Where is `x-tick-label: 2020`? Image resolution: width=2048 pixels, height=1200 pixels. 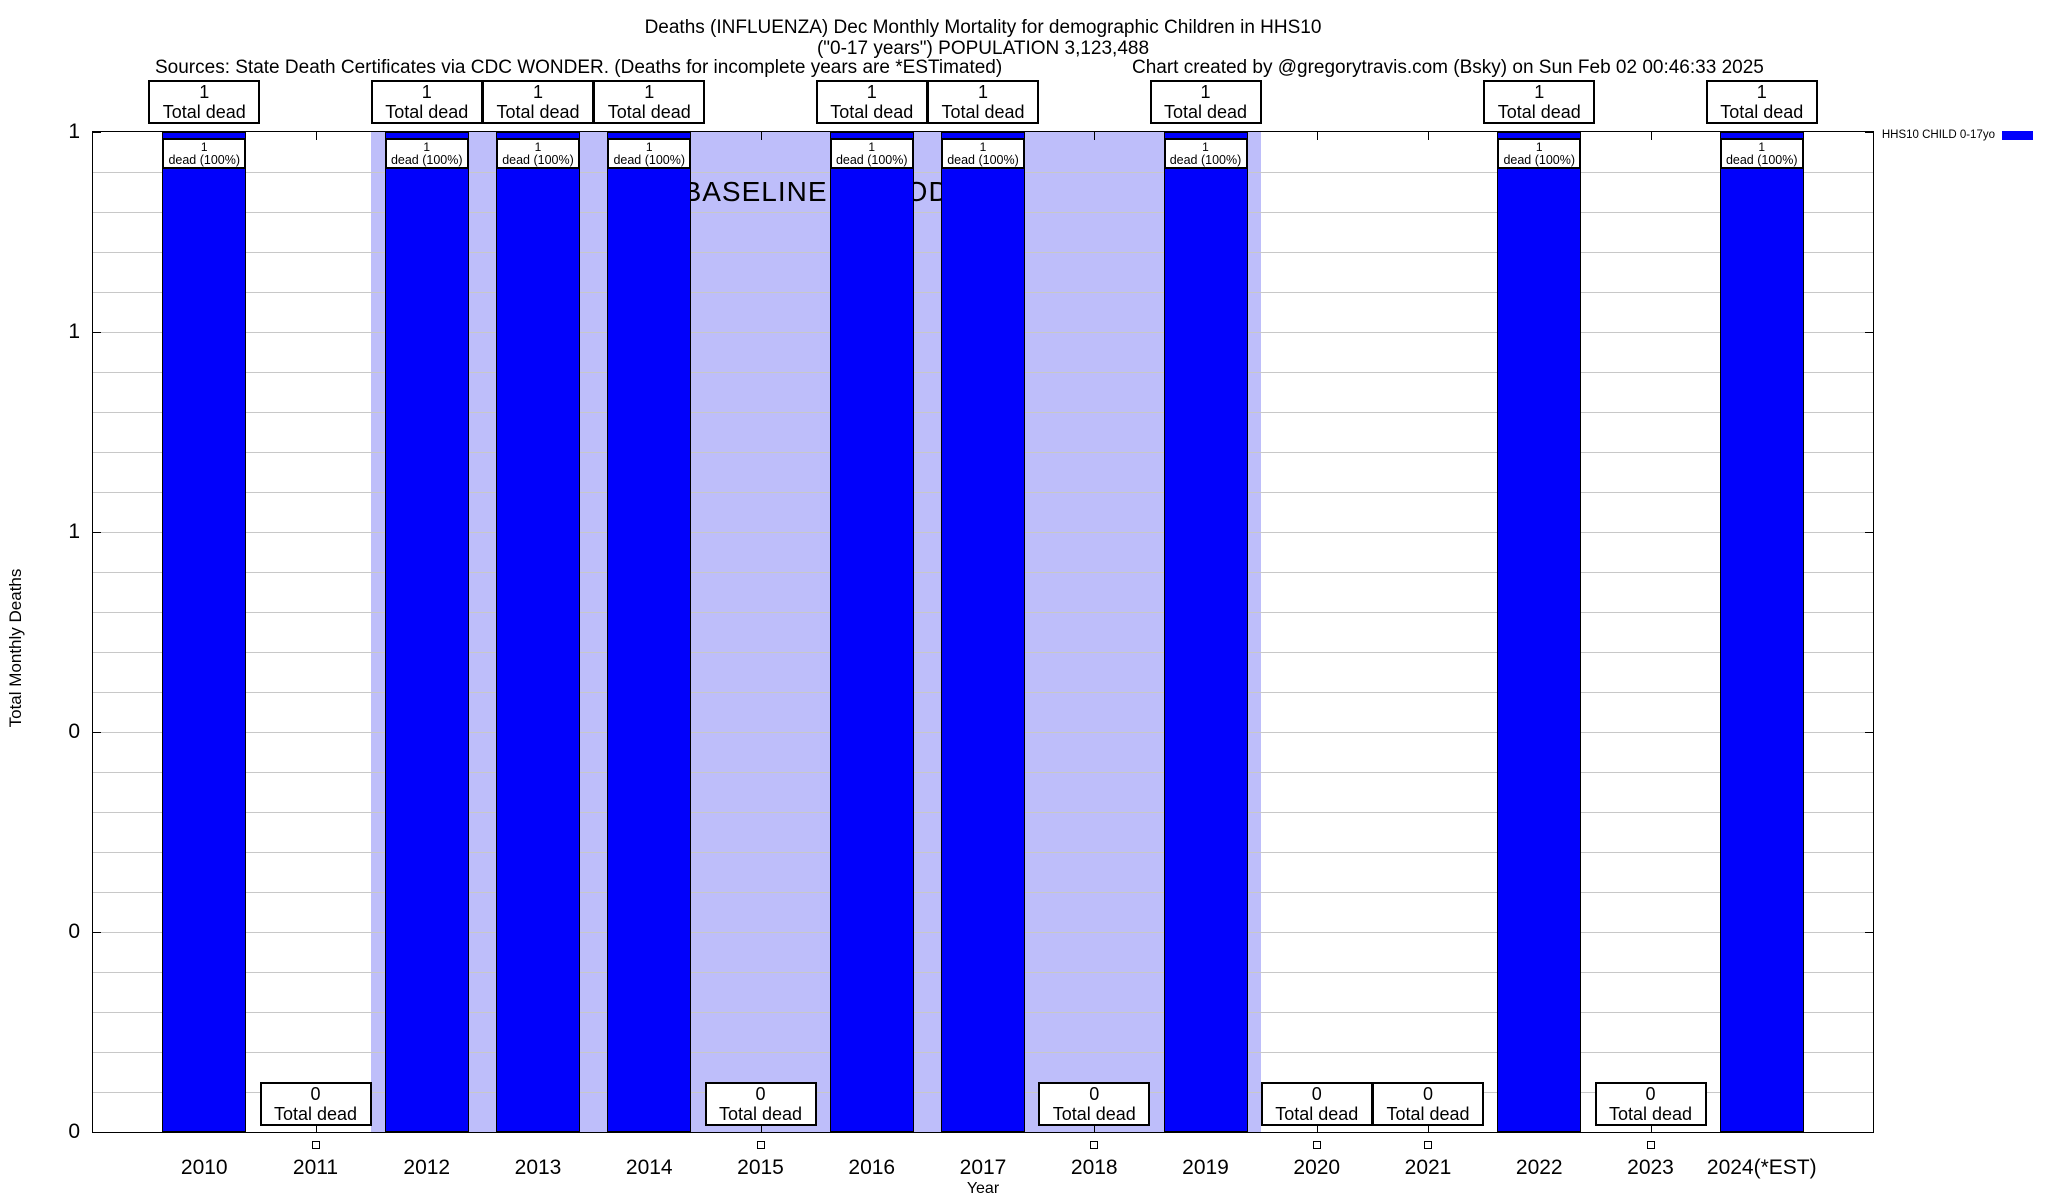
x-tick-label: 2020 is located at coordinates (1317, 1167).